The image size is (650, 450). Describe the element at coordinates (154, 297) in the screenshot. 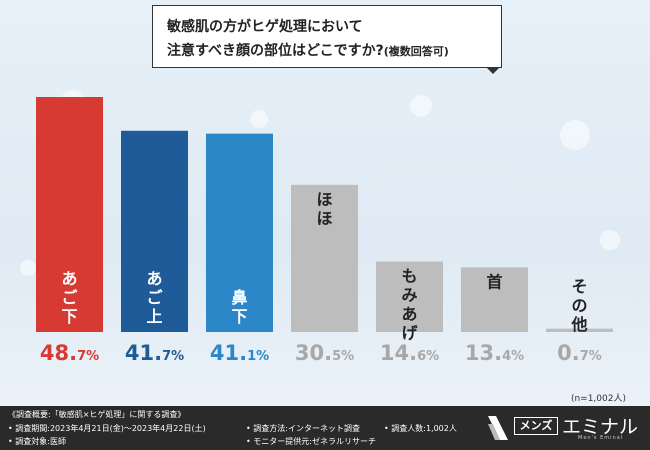

I see `bar-label-1: あご上` at that location.